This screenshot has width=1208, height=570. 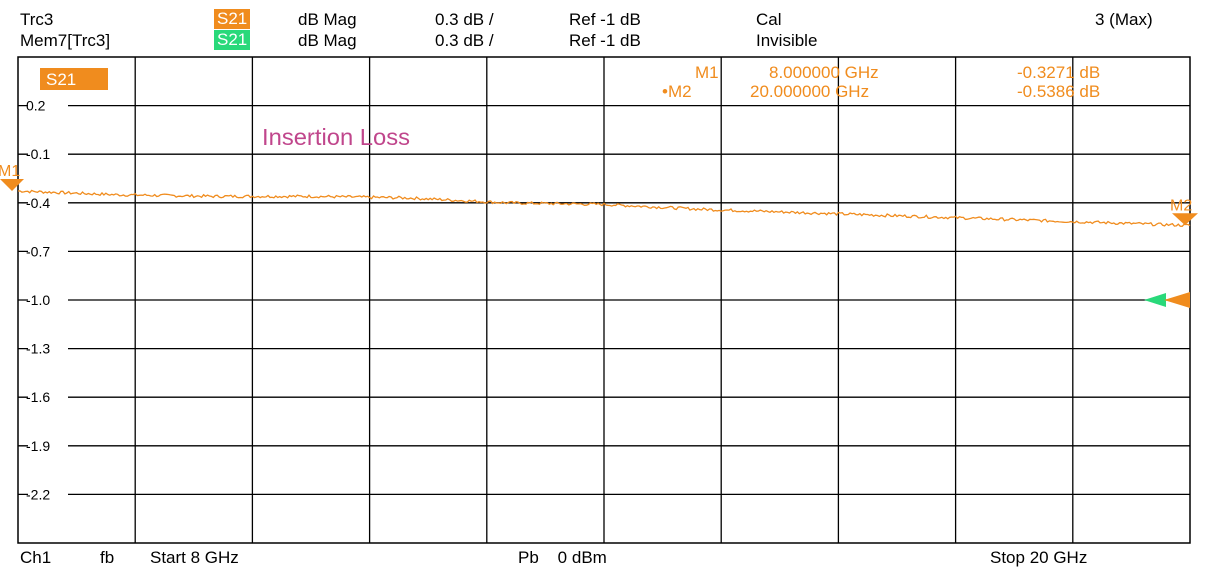 What do you see at coordinates (107, 557) in the screenshot?
I see `sweep-mode: fb` at bounding box center [107, 557].